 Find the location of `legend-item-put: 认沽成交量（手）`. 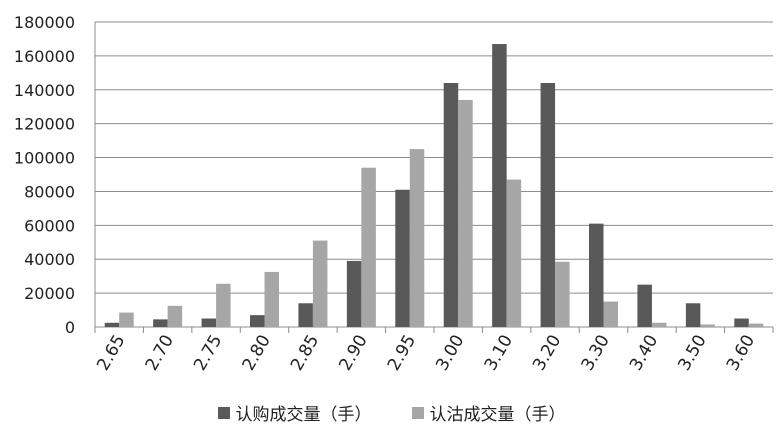

legend-item-put: 认沽成交量（手） is located at coordinates (488, 412).